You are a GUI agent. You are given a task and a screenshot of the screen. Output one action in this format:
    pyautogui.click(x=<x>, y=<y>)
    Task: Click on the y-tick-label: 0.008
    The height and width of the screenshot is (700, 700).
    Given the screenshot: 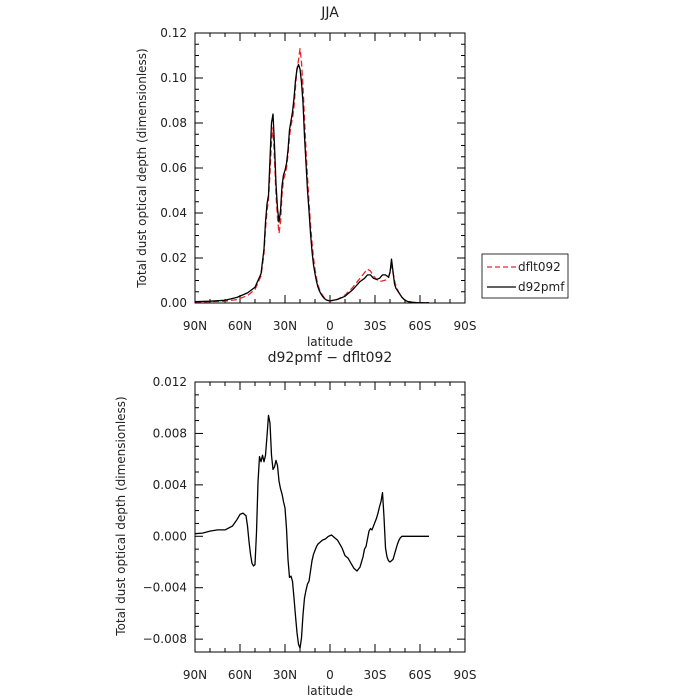 What is the action you would take?
    pyautogui.click(x=170, y=433)
    